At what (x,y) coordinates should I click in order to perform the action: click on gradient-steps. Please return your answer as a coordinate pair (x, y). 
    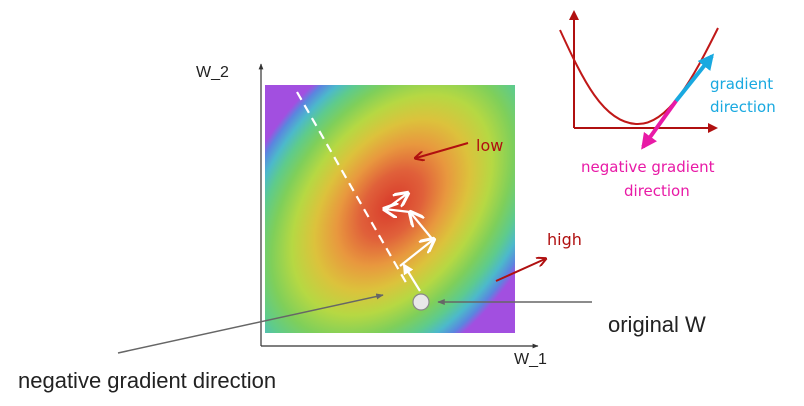
    Looking at the image, I should click on (409, 242).